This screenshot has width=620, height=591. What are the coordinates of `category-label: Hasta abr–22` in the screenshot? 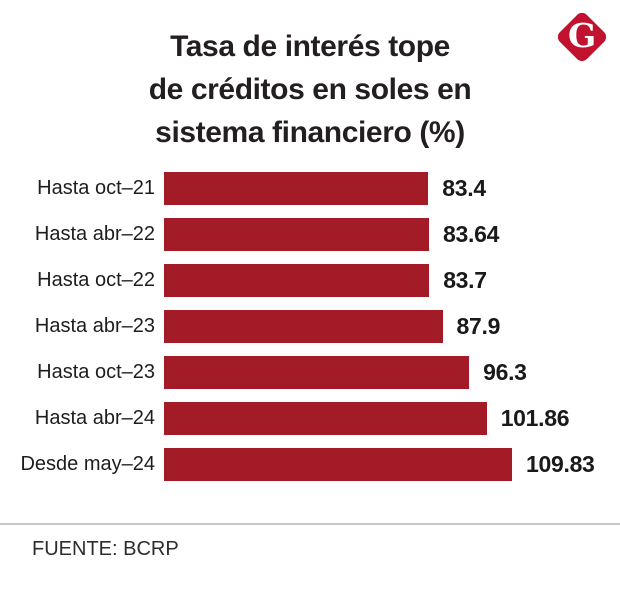 It's located at (94, 234).